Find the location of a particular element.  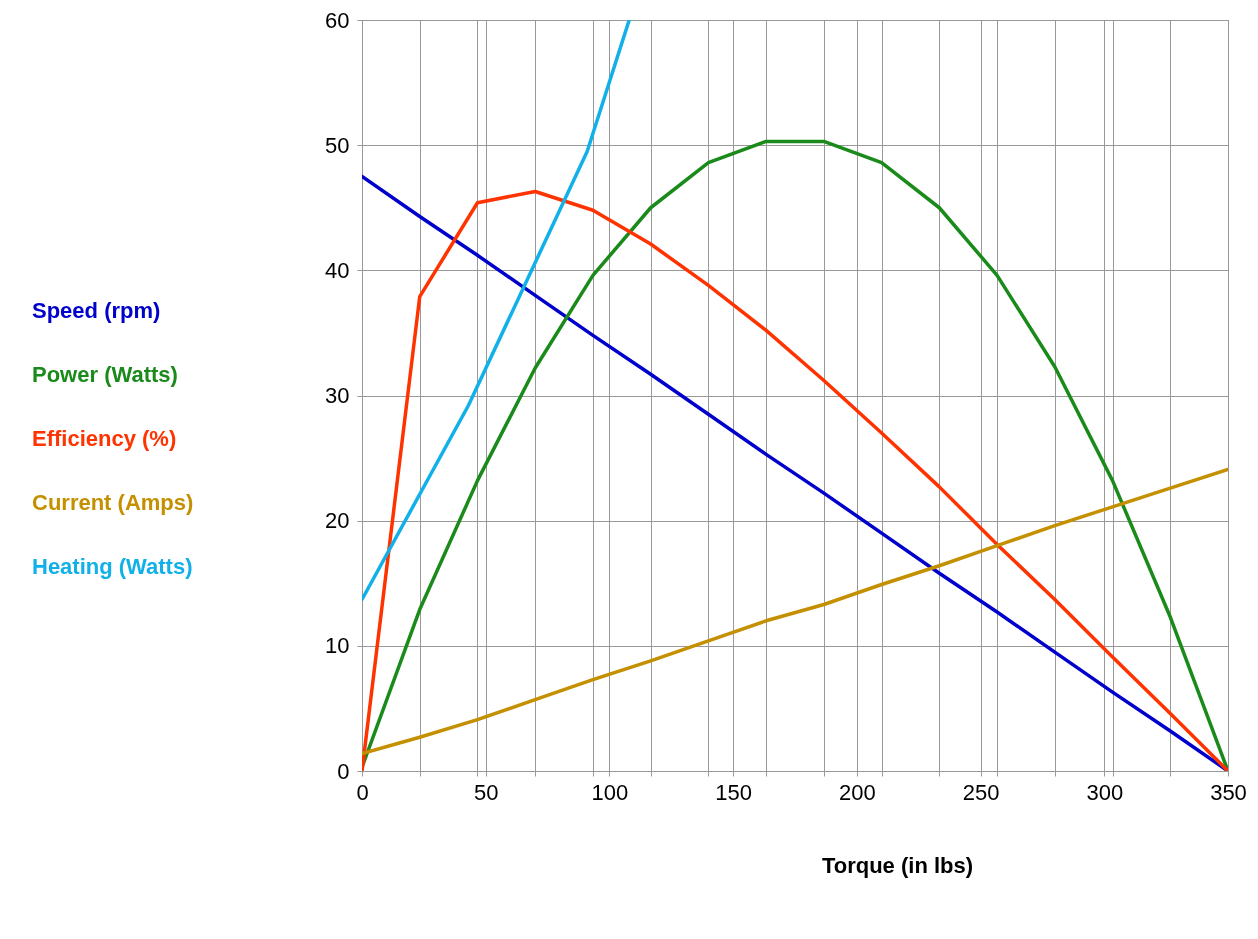

text: Speed (rpm) is located at coordinates (96, 310).